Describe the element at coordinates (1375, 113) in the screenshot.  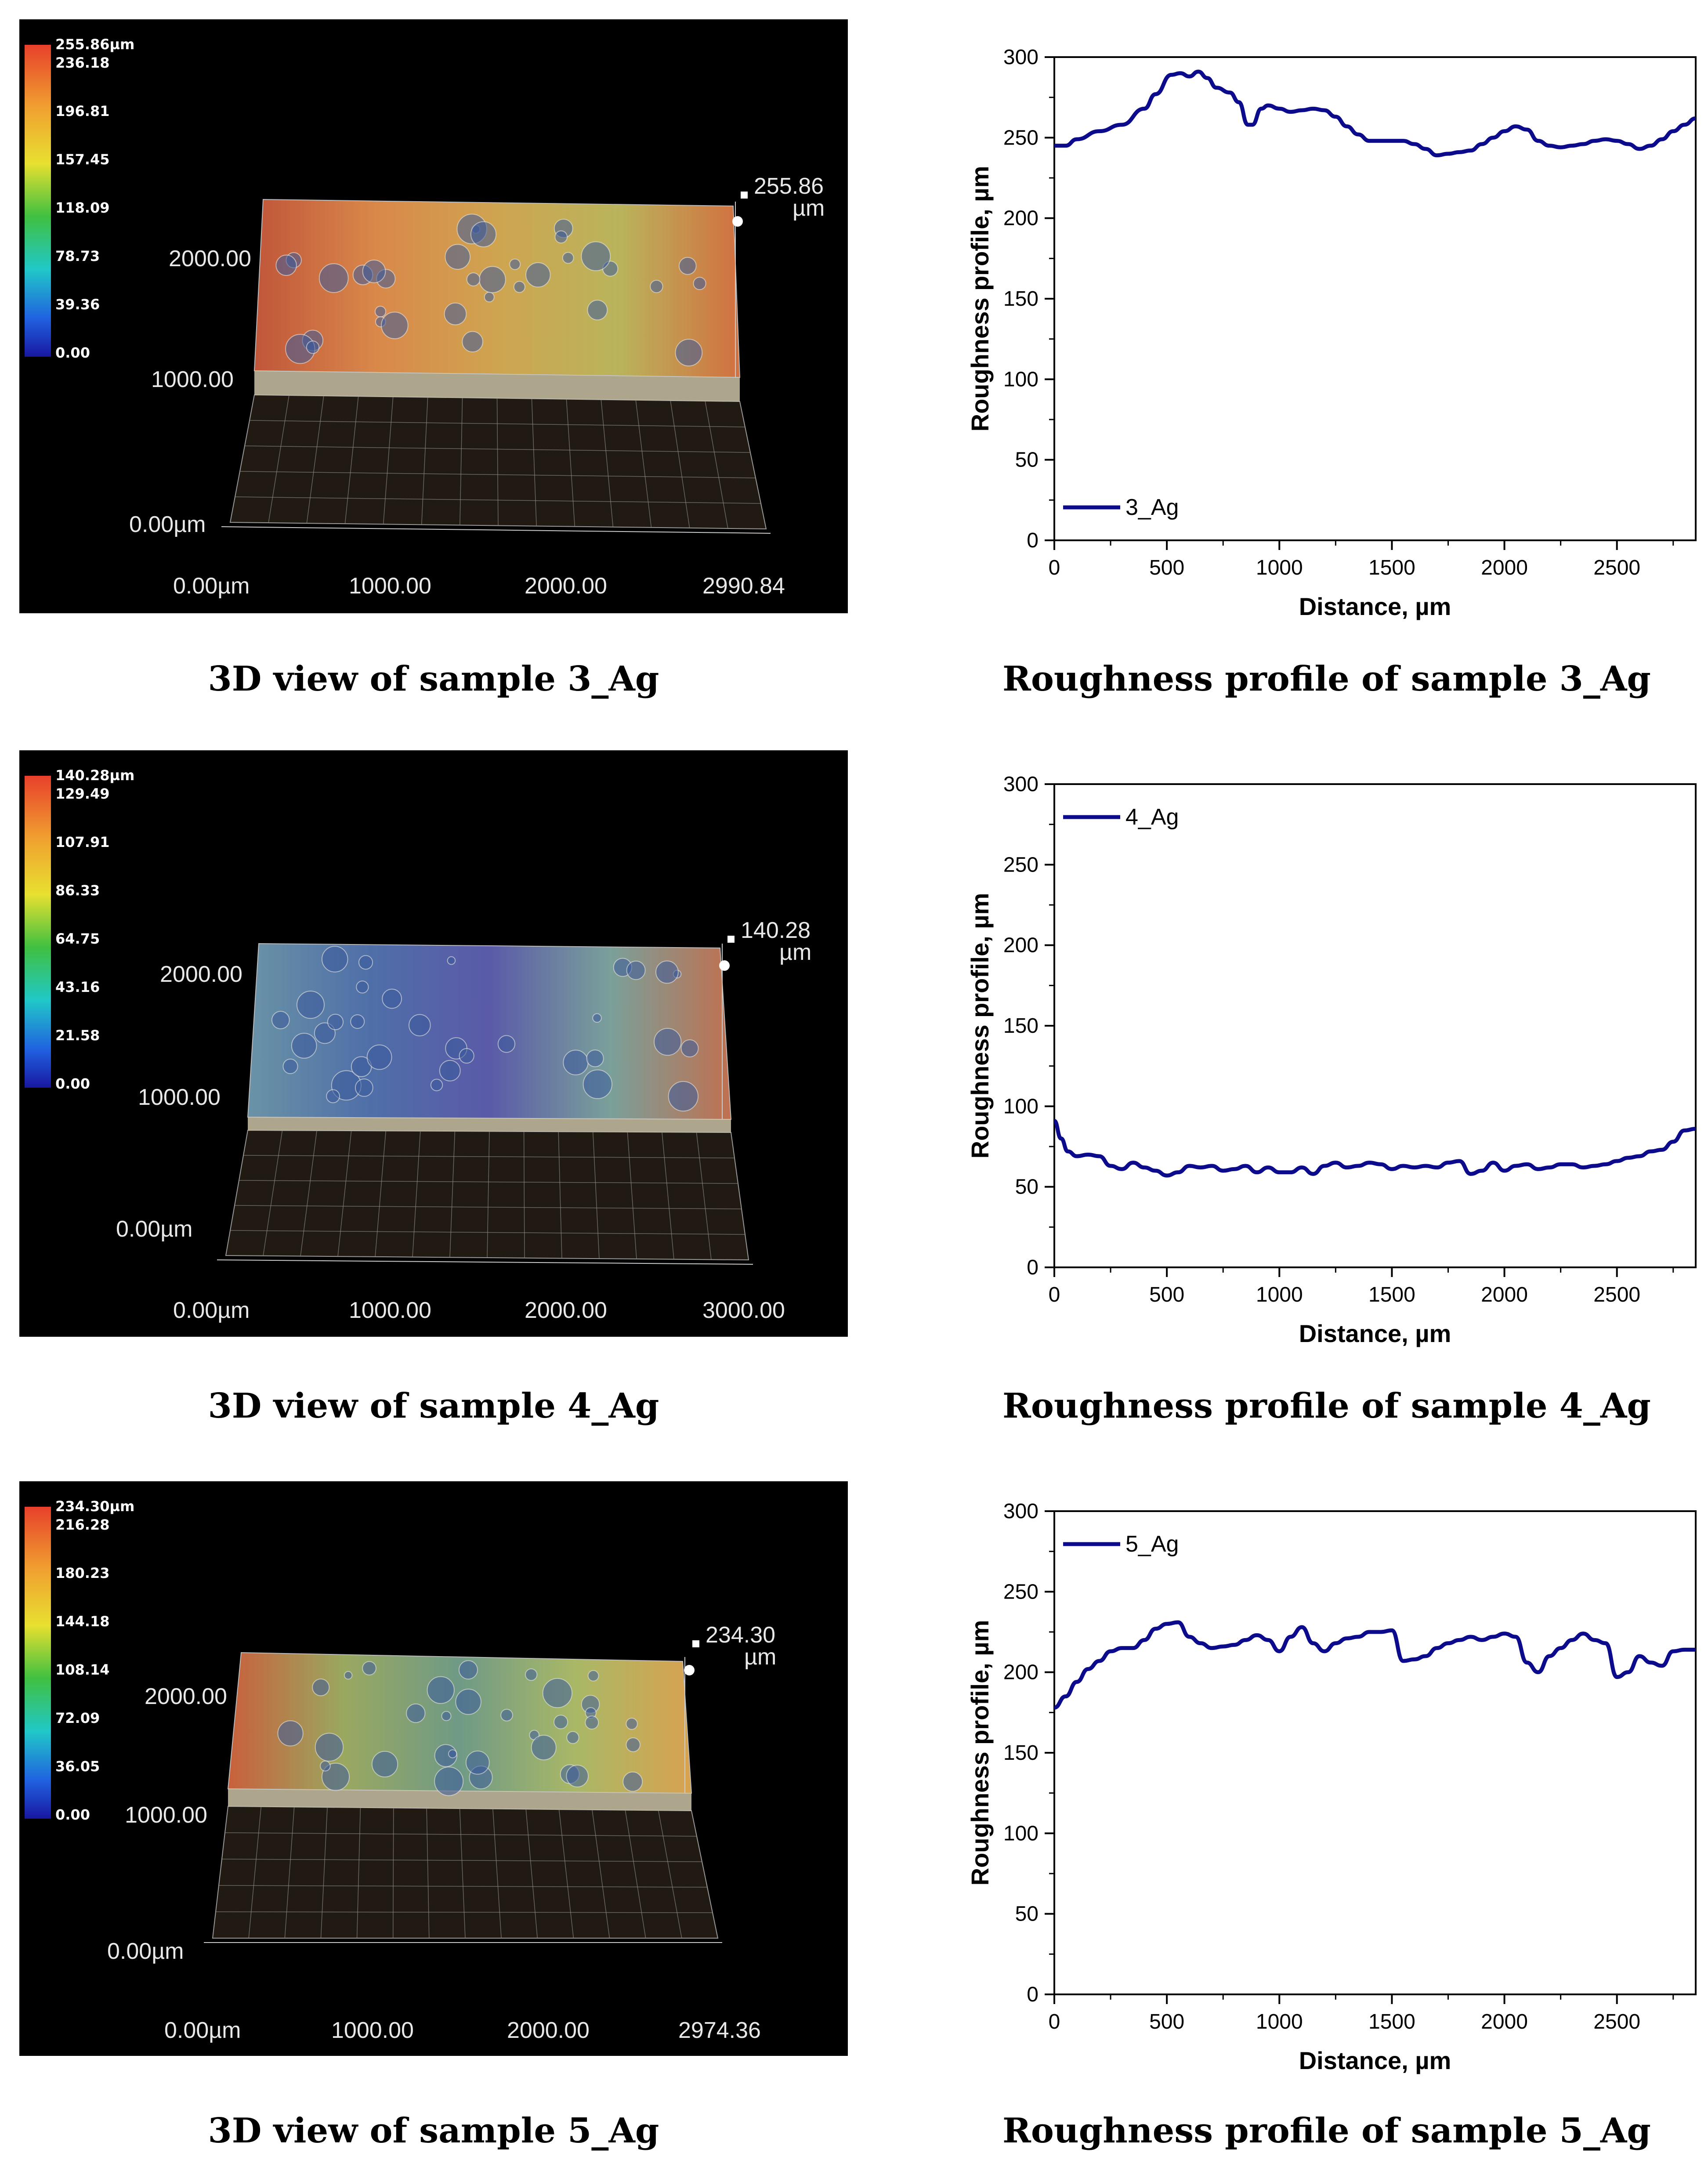
I see `series-line-3_Ag` at that location.